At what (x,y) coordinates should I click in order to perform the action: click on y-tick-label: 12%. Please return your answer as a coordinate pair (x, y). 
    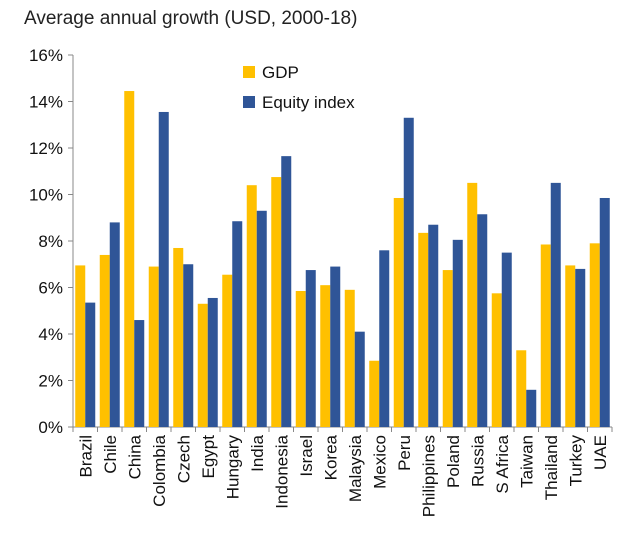
    Looking at the image, I should click on (46, 148).